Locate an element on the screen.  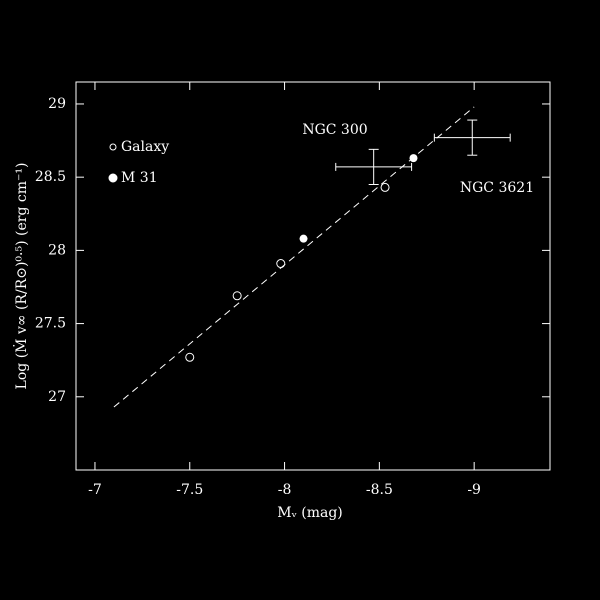
y-tick-label: 27.5 is located at coordinates (50, 324).